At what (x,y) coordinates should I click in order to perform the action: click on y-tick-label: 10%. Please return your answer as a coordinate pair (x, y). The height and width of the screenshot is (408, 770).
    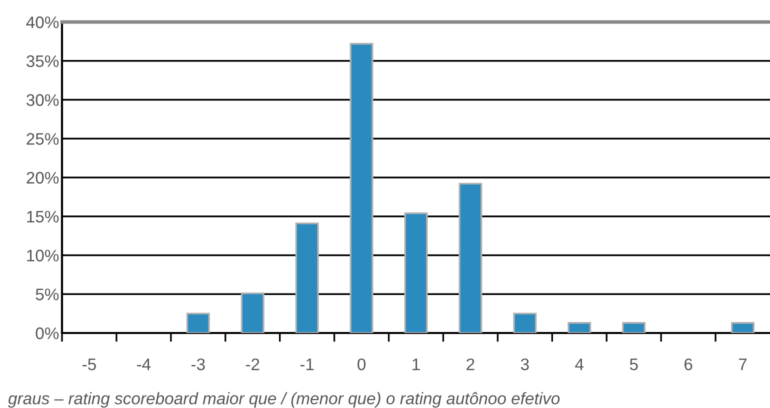
    Looking at the image, I should click on (43, 256).